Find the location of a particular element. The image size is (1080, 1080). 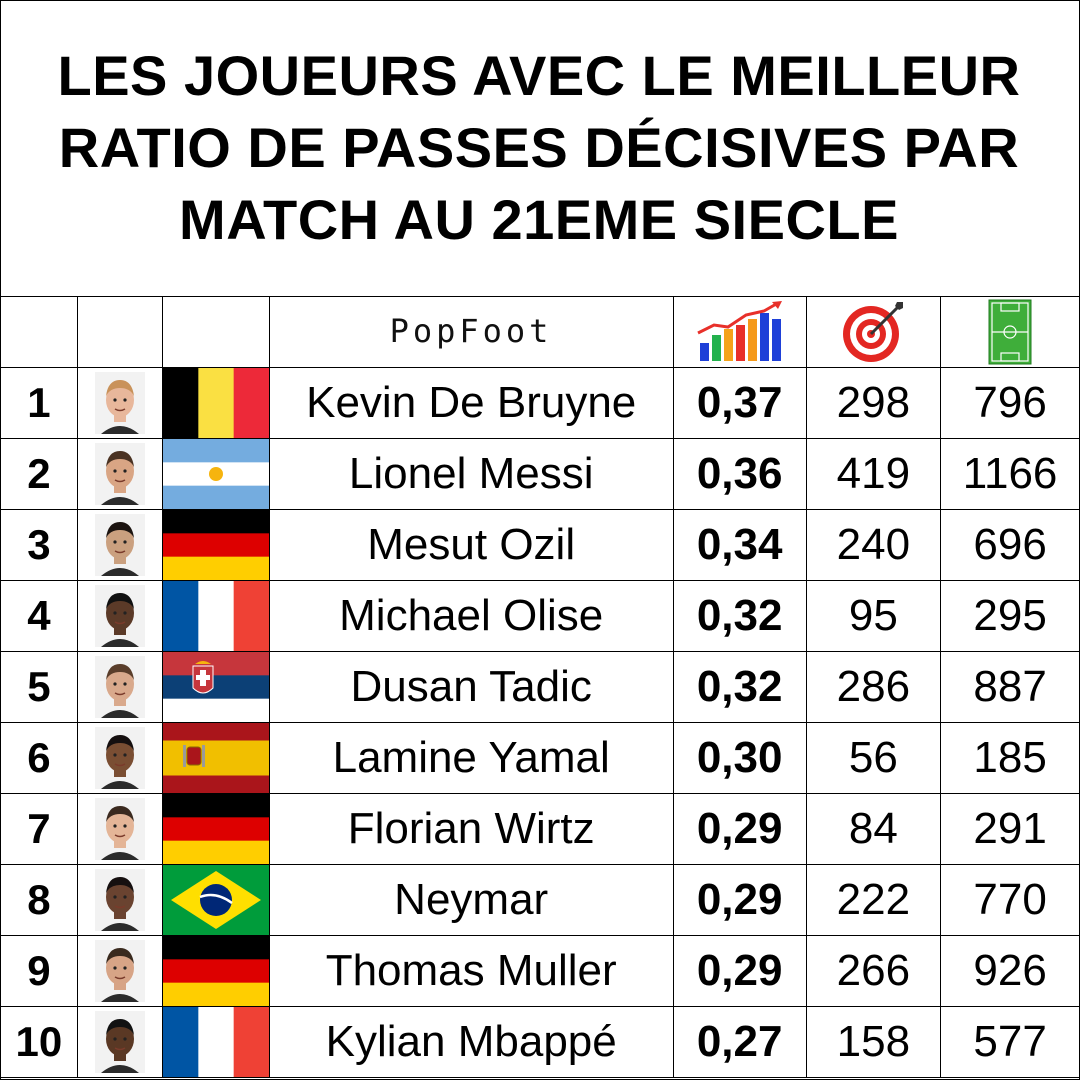

player-name: Florian Wirtz is located at coordinates (471, 828).